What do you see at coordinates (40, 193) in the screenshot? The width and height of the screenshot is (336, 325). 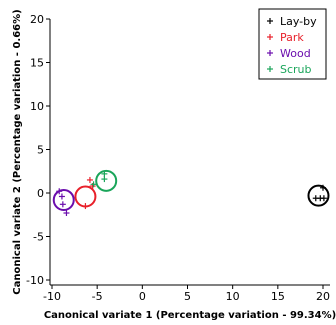 I see `y-tick-label: 0` at bounding box center [40, 193].